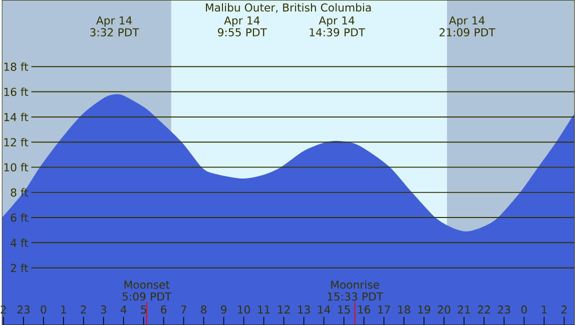 This screenshot has height=325, width=575. Describe the element at coordinates (244, 309) in the screenshot. I see `x-tick-label: 10` at that location.